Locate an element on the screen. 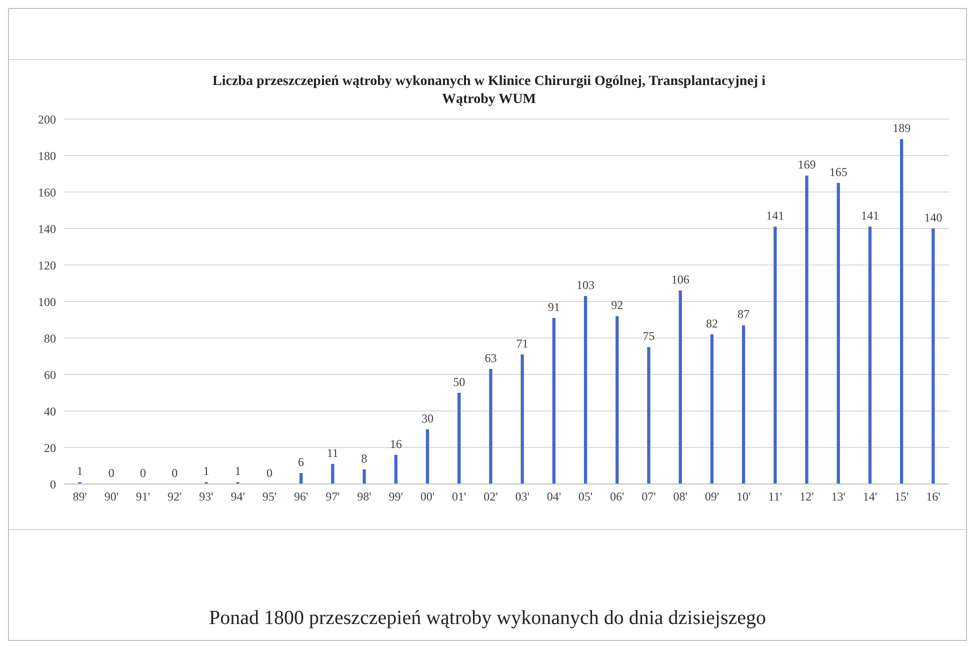 This screenshot has width=975, height=647. data-label: 87 is located at coordinates (744, 314).